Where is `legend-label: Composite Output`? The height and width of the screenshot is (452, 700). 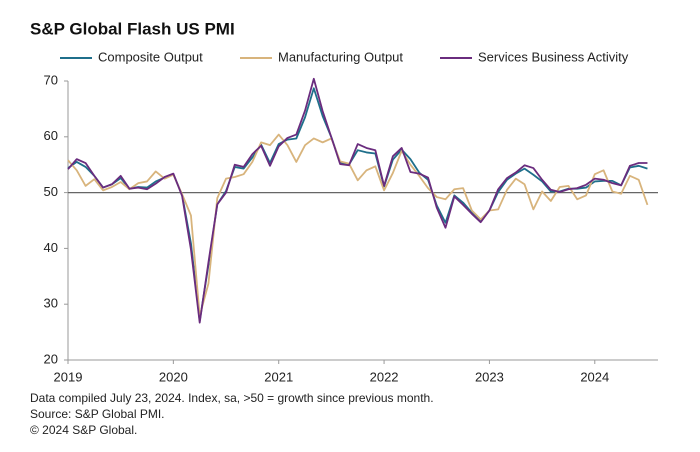
legend-label: Composite Output is located at coordinates (150, 56).